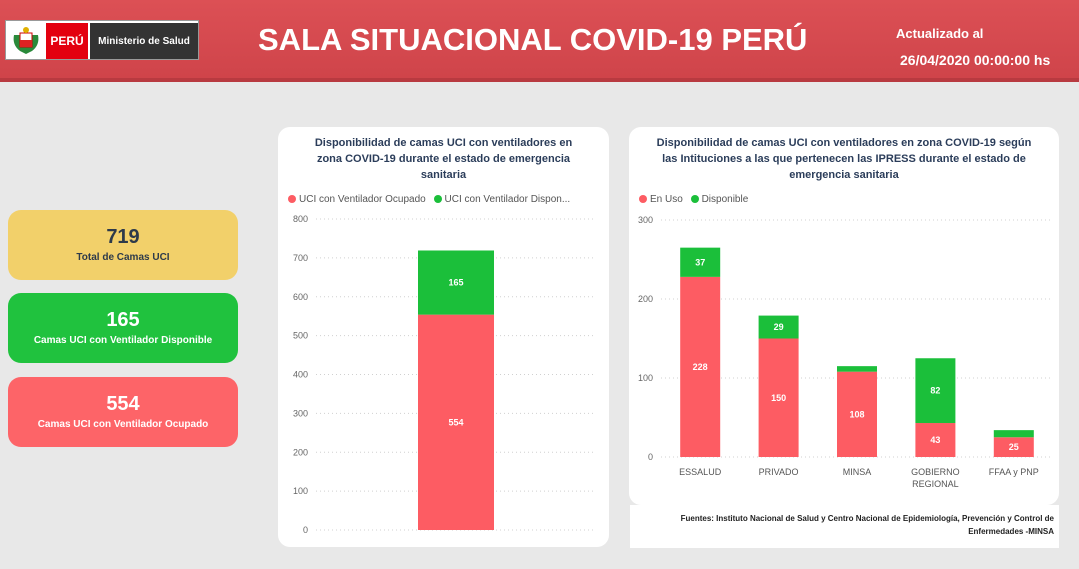 The height and width of the screenshot is (569, 1079). I want to click on legend-item-en-uso: En Uso, so click(661, 199).